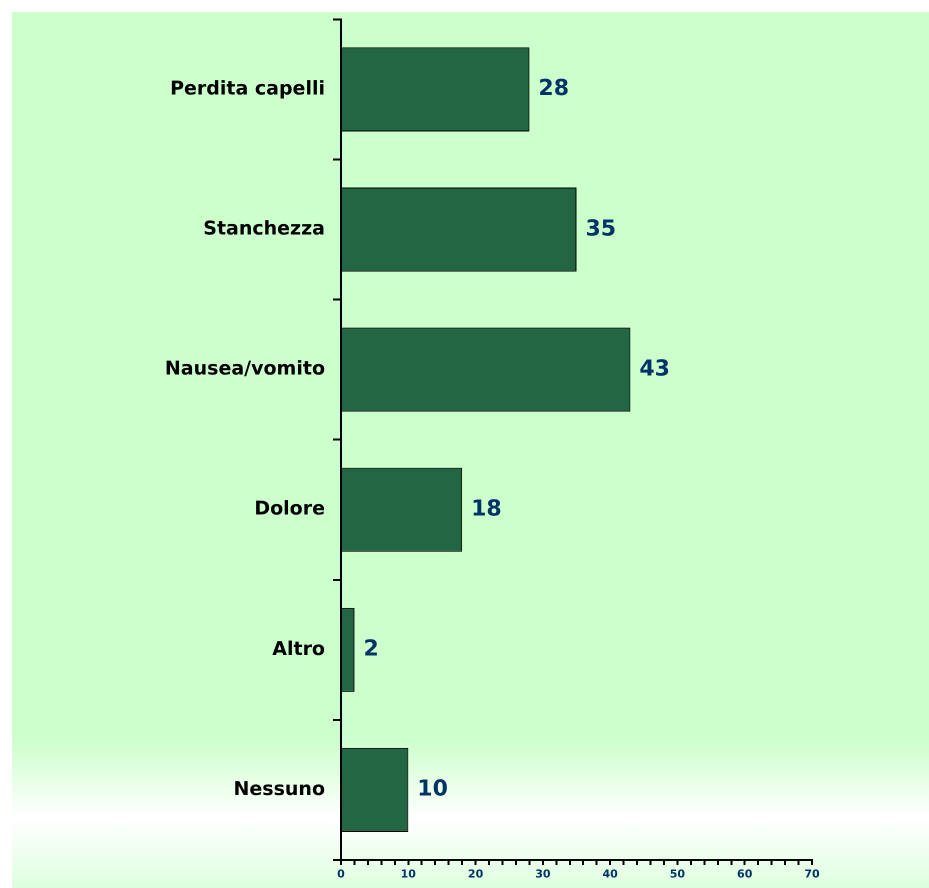  I want to click on x-tick-label: 60, so click(745, 873).